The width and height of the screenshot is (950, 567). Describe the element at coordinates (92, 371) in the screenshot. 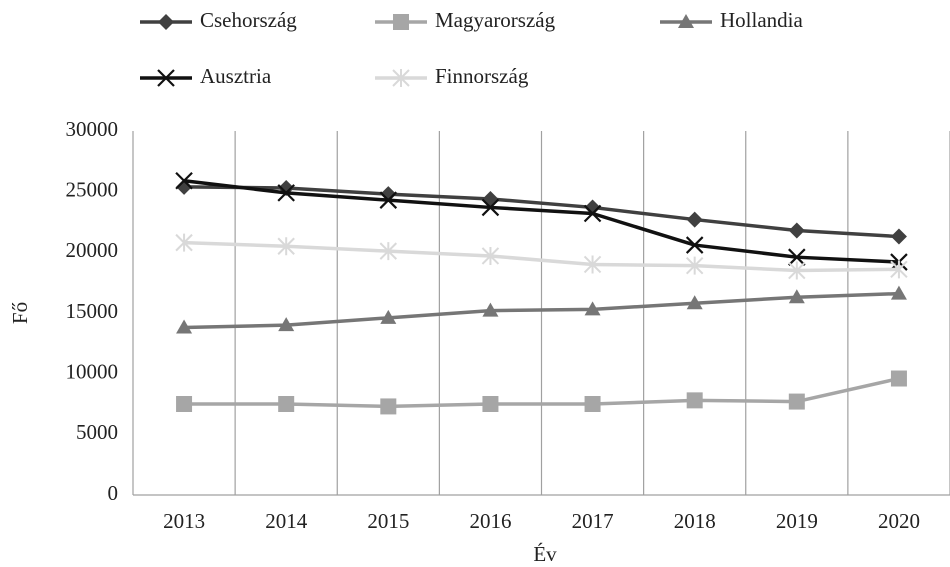

I see `y-tick-label: 10000` at that location.